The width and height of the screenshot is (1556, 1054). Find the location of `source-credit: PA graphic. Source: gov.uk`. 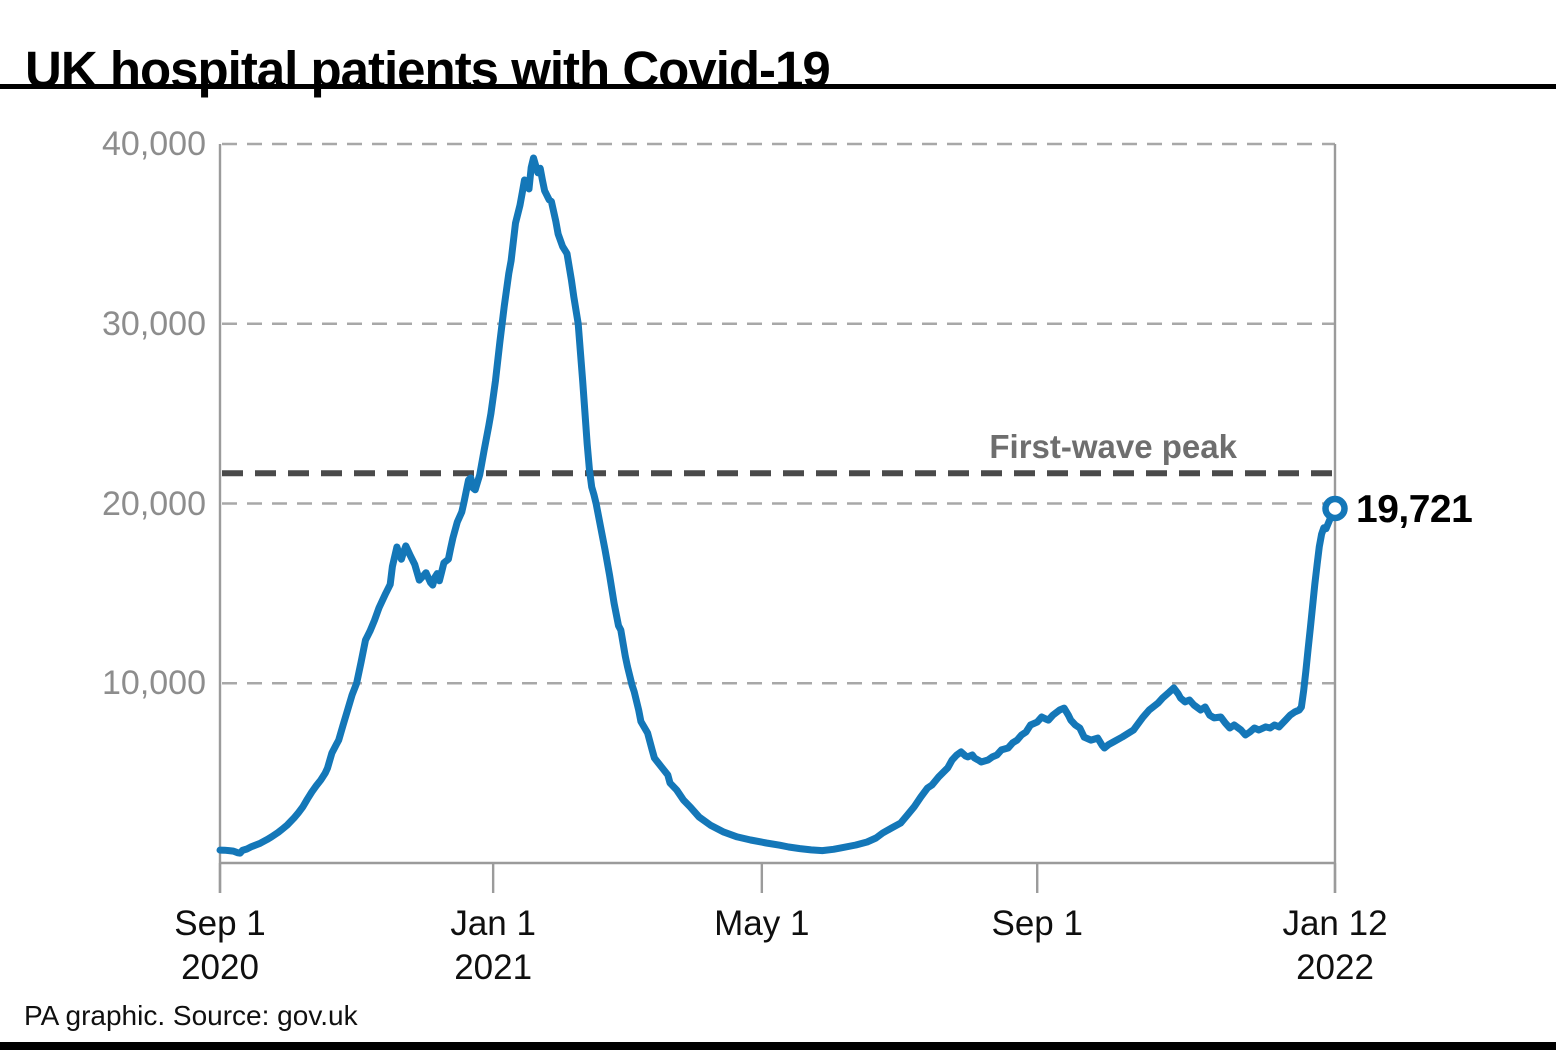

source-credit: PA graphic. Source: gov.uk is located at coordinates (191, 1015).